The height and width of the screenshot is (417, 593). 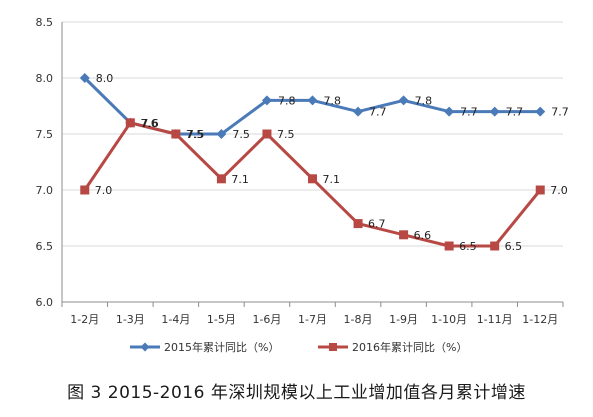 What do you see at coordinates (377, 224) in the screenshot?
I see `data-label: 6.7` at bounding box center [377, 224].